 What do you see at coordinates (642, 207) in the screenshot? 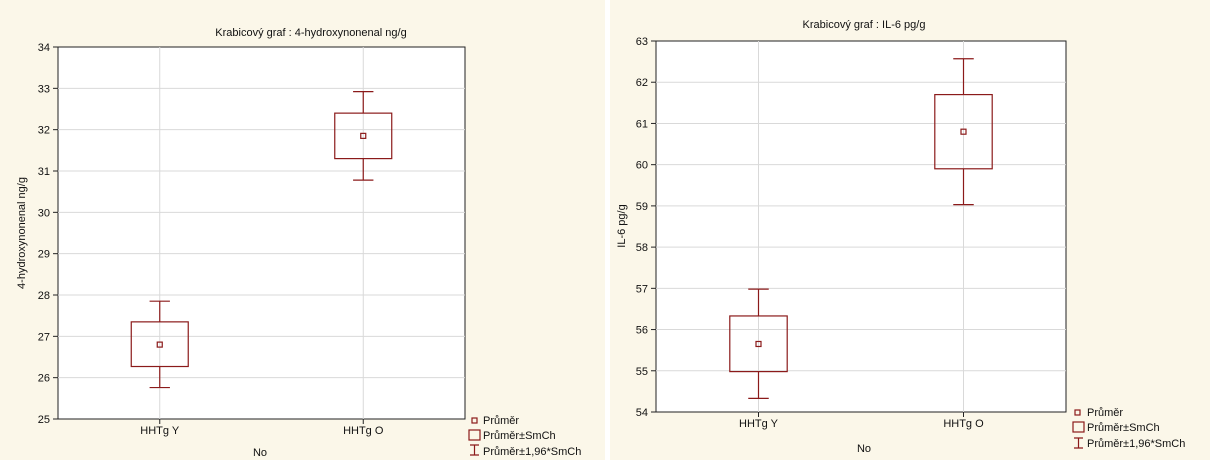
I see `y-tick-label: 59` at bounding box center [642, 207].